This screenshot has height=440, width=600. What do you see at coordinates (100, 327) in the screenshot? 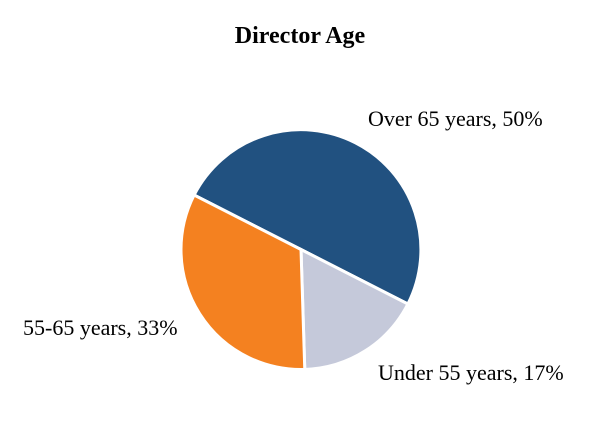
I see `data-label-55-65-years: 55-65 years, 33%` at bounding box center [100, 327].